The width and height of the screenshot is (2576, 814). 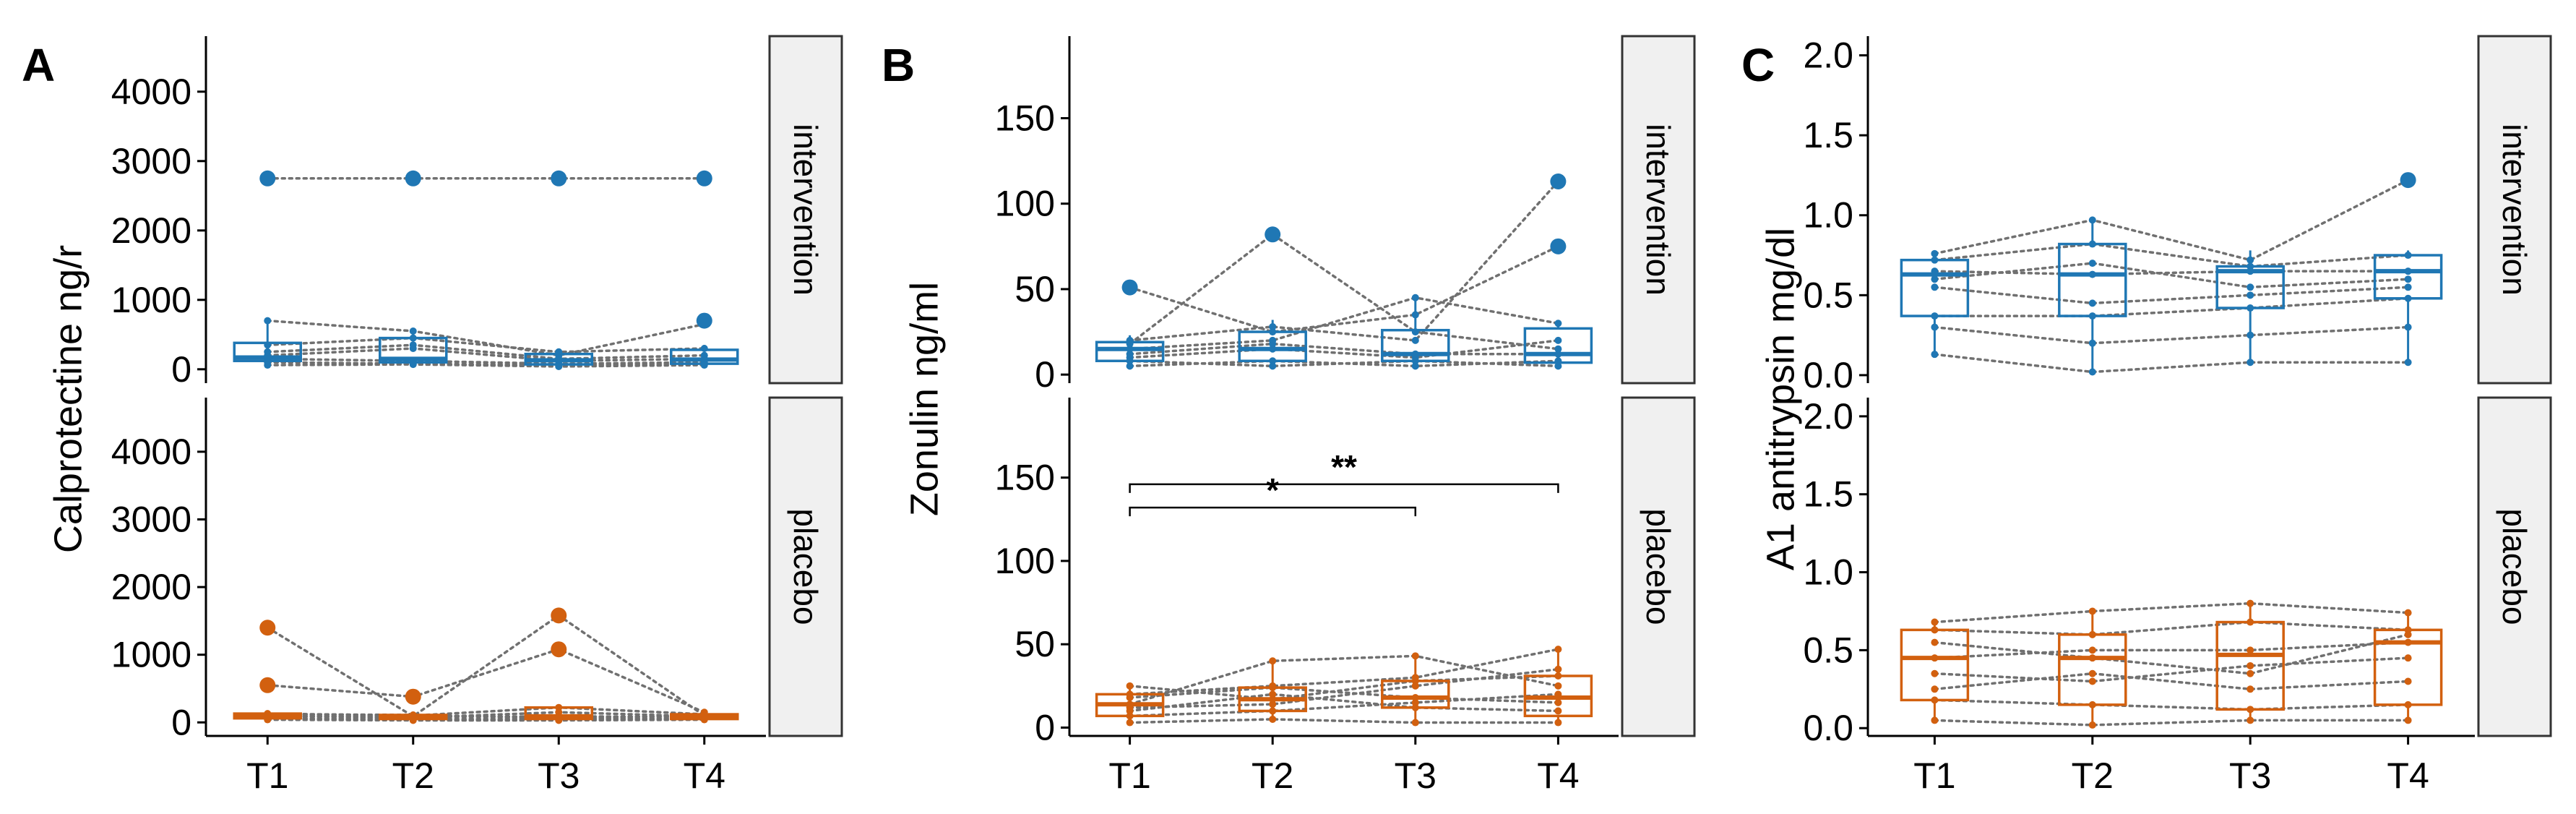 What do you see at coordinates (1129, 775) in the screenshot?
I see `x-tick-label: T1` at bounding box center [1129, 775].